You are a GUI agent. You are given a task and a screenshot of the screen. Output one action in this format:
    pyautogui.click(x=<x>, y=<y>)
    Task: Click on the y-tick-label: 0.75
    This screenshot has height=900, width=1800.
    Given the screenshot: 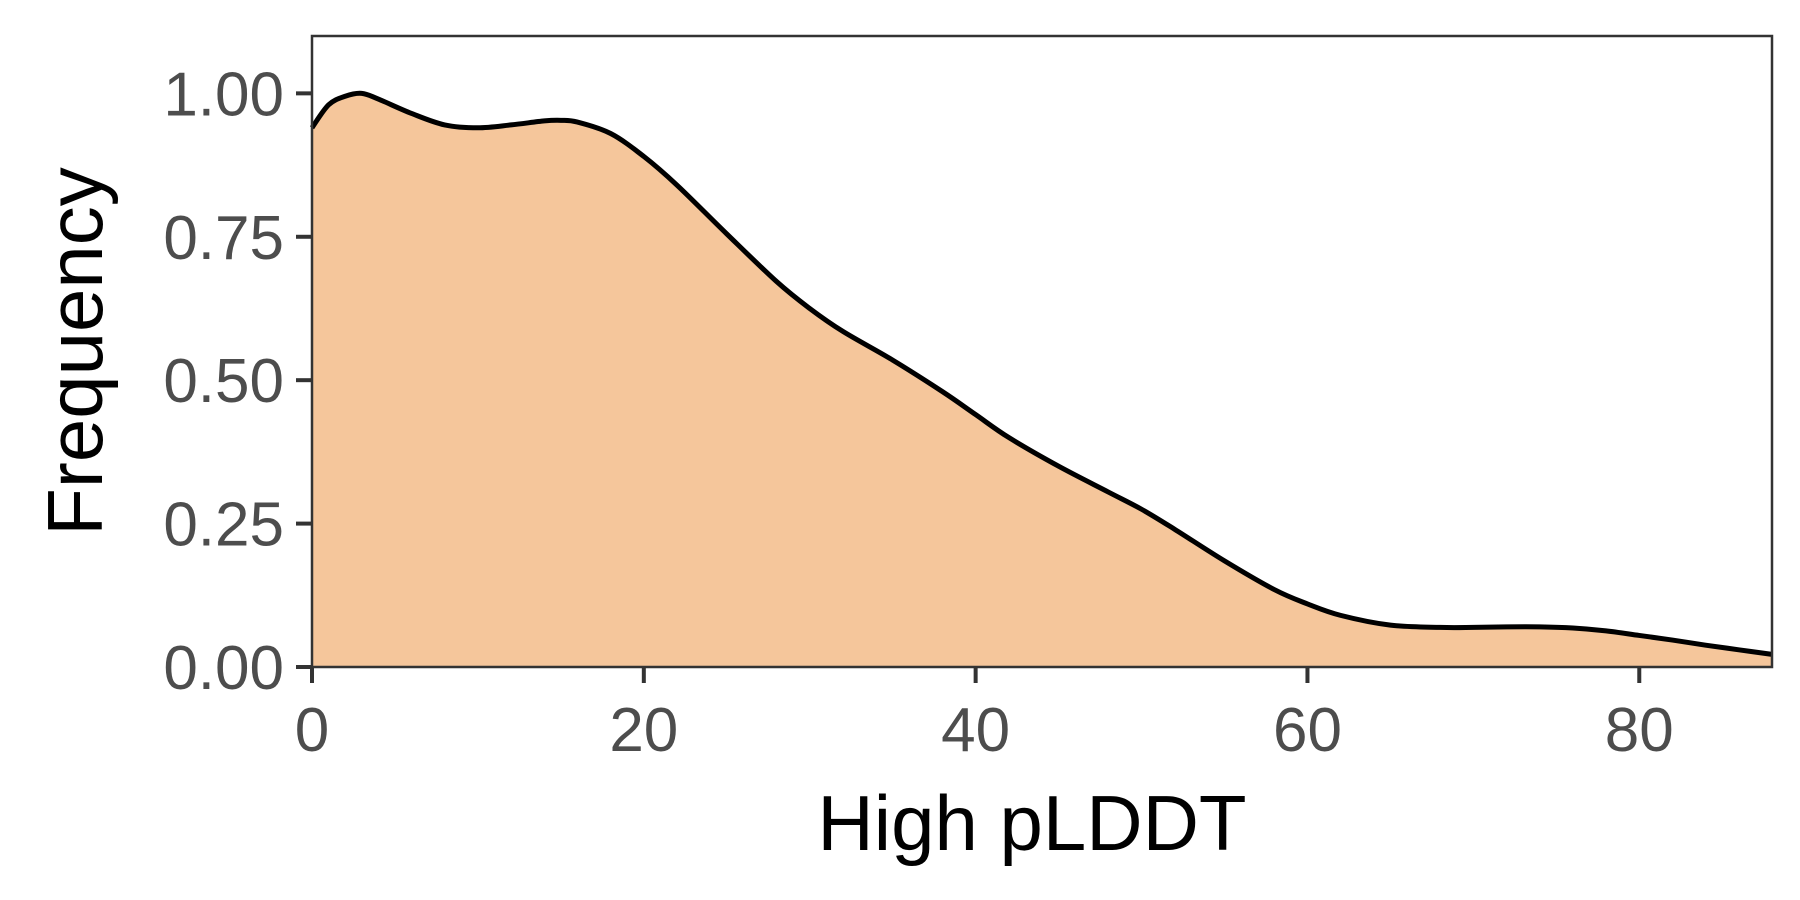 What is the action you would take?
    pyautogui.click(x=223, y=238)
    